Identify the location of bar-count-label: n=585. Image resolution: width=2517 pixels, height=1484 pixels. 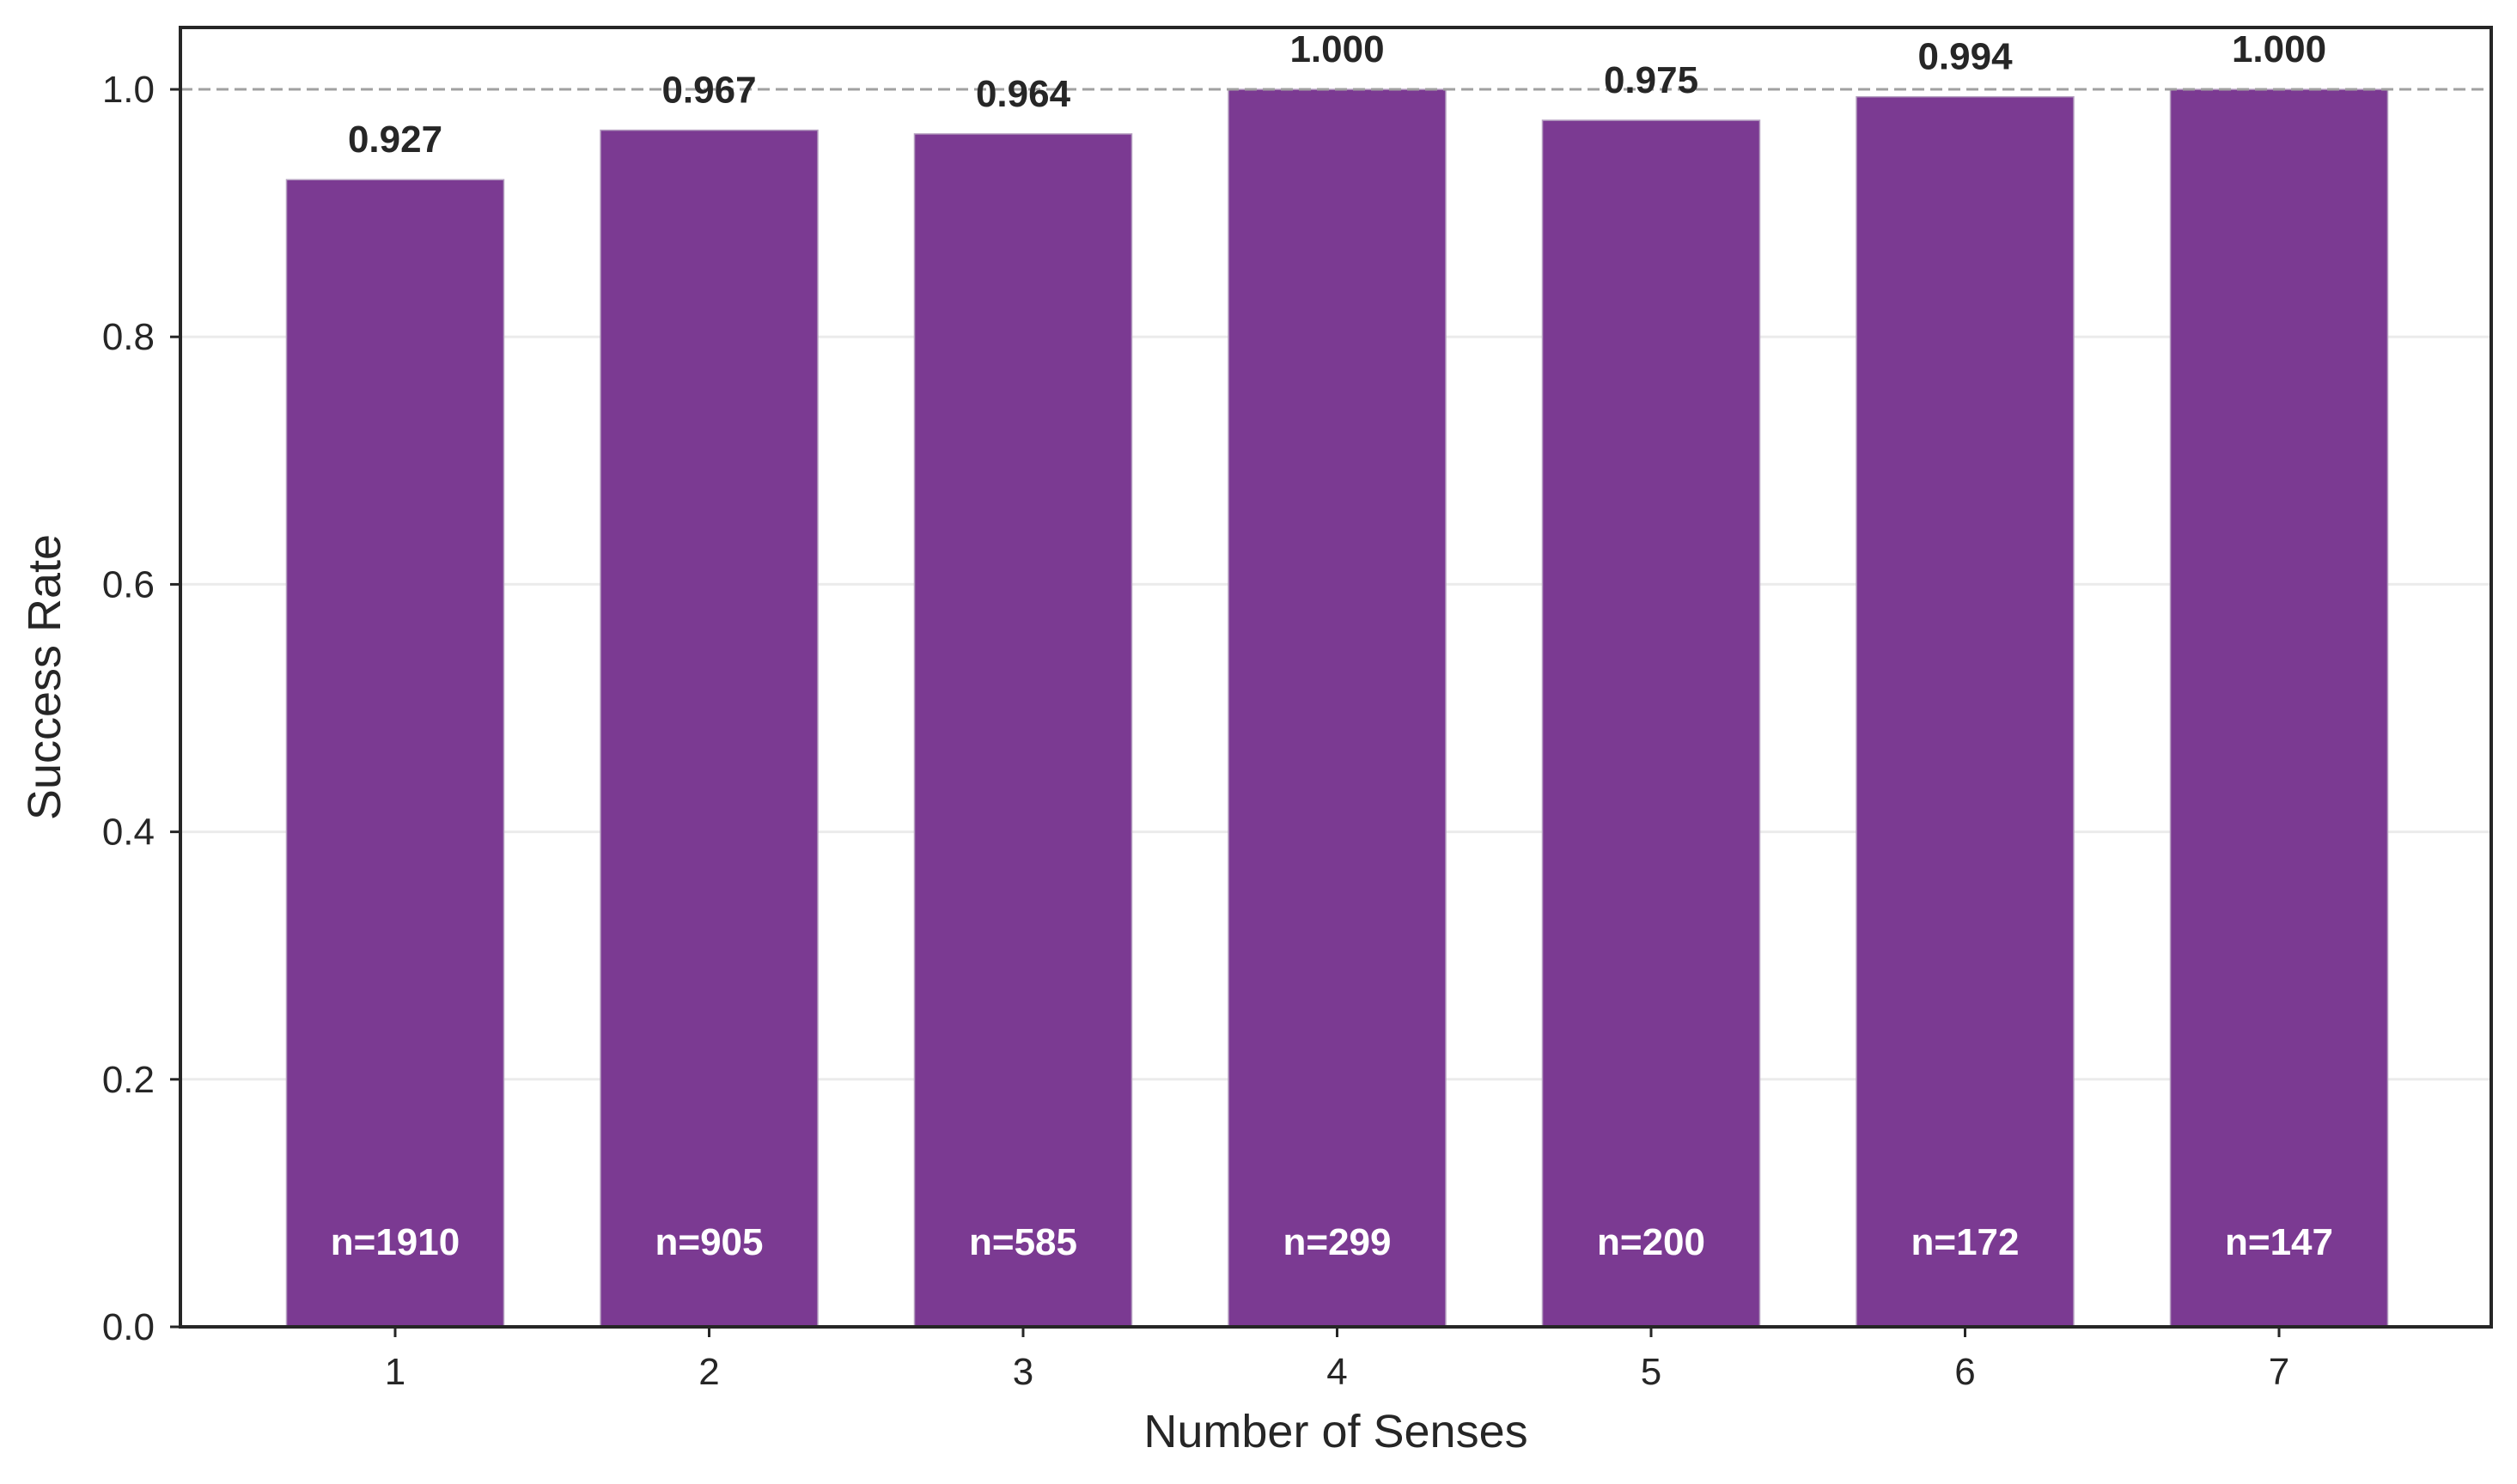
(1023, 1242).